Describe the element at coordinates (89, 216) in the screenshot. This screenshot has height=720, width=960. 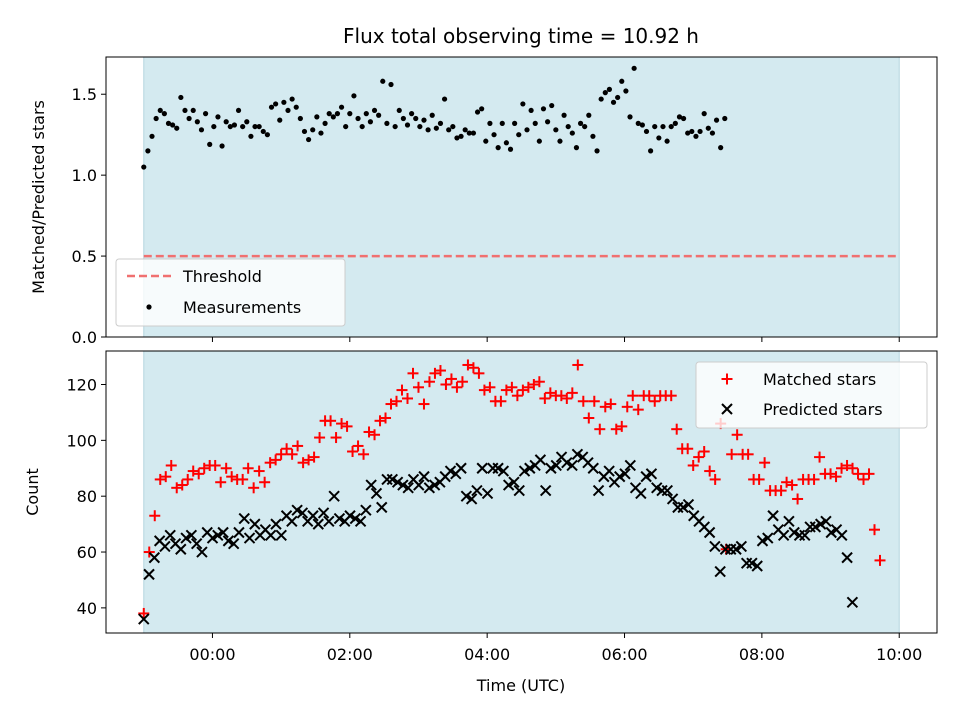
I see `top-y-ticks: 0.0 0.5 1.0 1.5` at that location.